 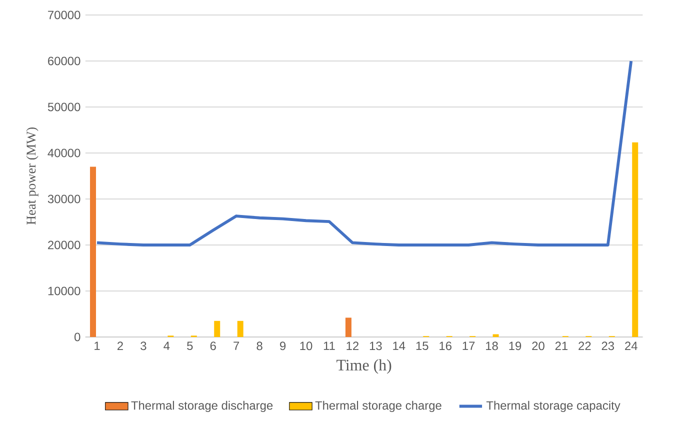 I want to click on x-tick-label: 24, so click(x=631, y=346).